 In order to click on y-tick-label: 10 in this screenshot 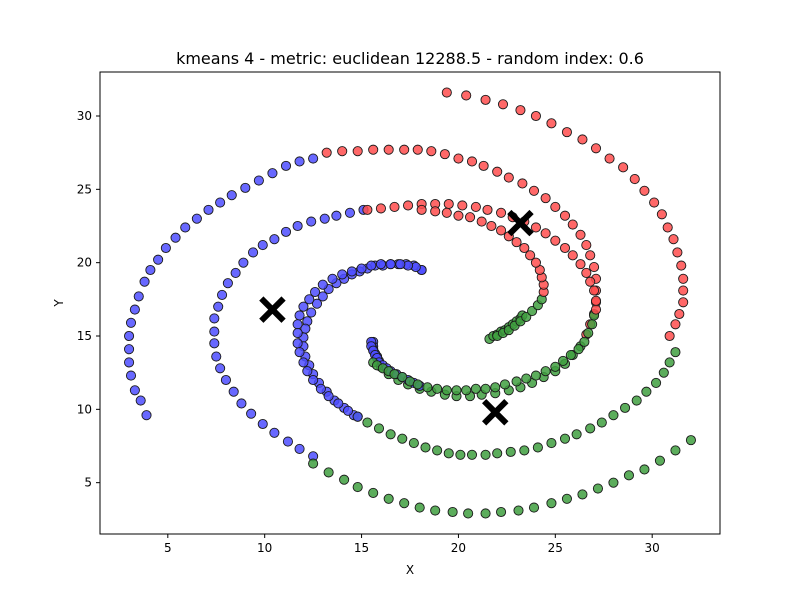, I will do `click(84, 409)`.